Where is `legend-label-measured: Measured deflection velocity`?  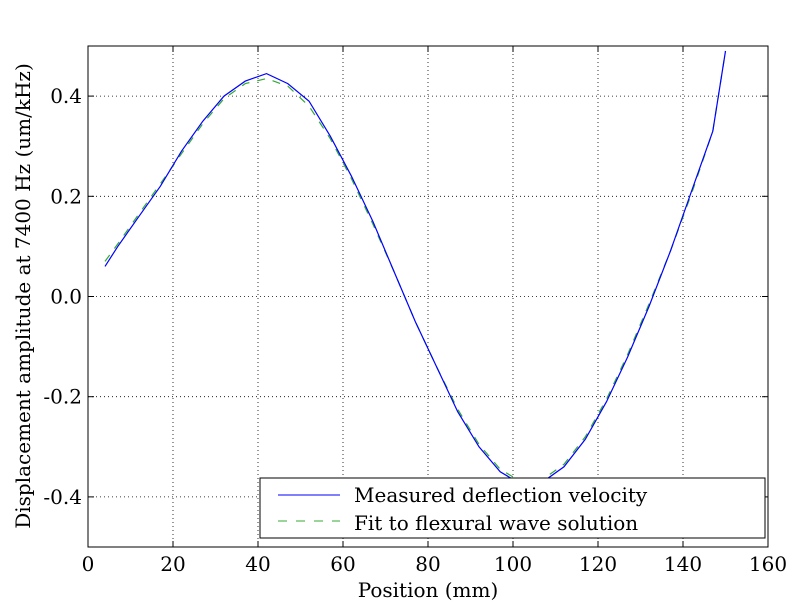
legend-label-measured: Measured deflection velocity is located at coordinates (501, 495).